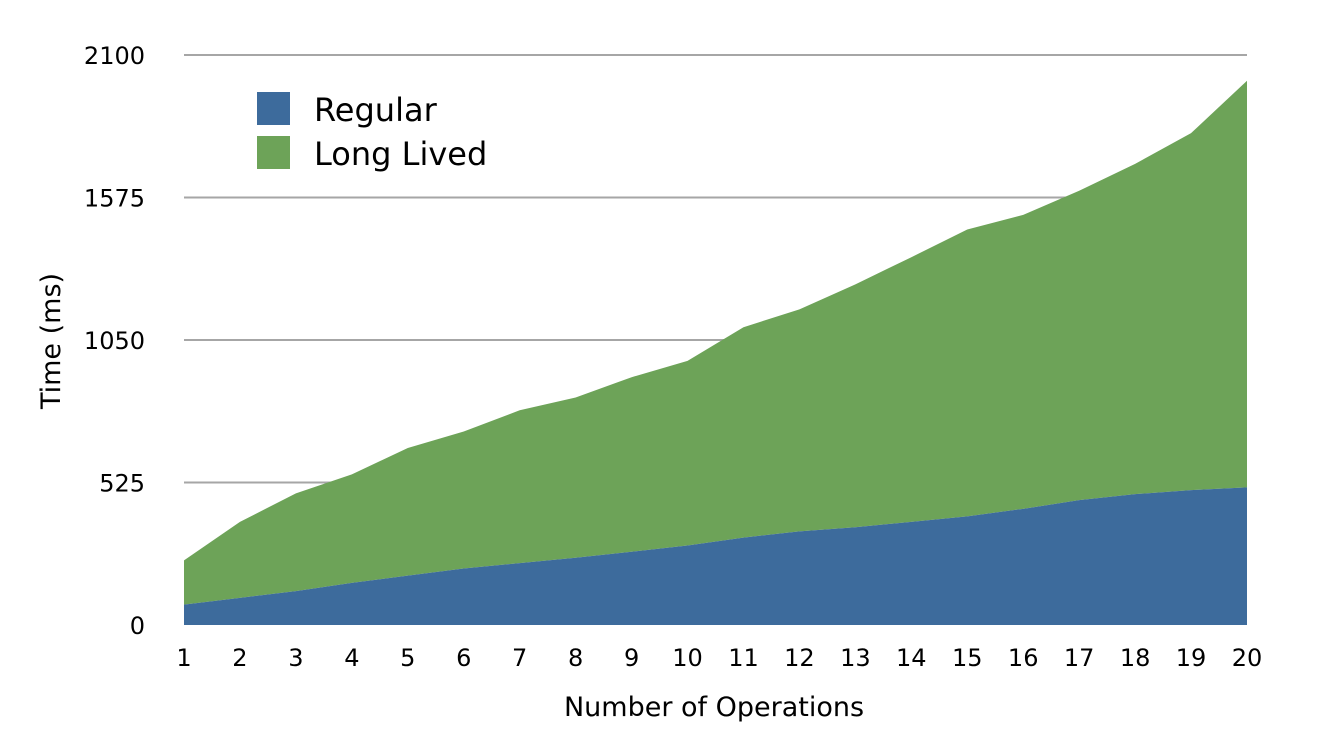 Image resolution: width=1324 pixels, height=751 pixels. Describe the element at coordinates (351, 658) in the screenshot. I see `x-tick-label: 4` at that location.